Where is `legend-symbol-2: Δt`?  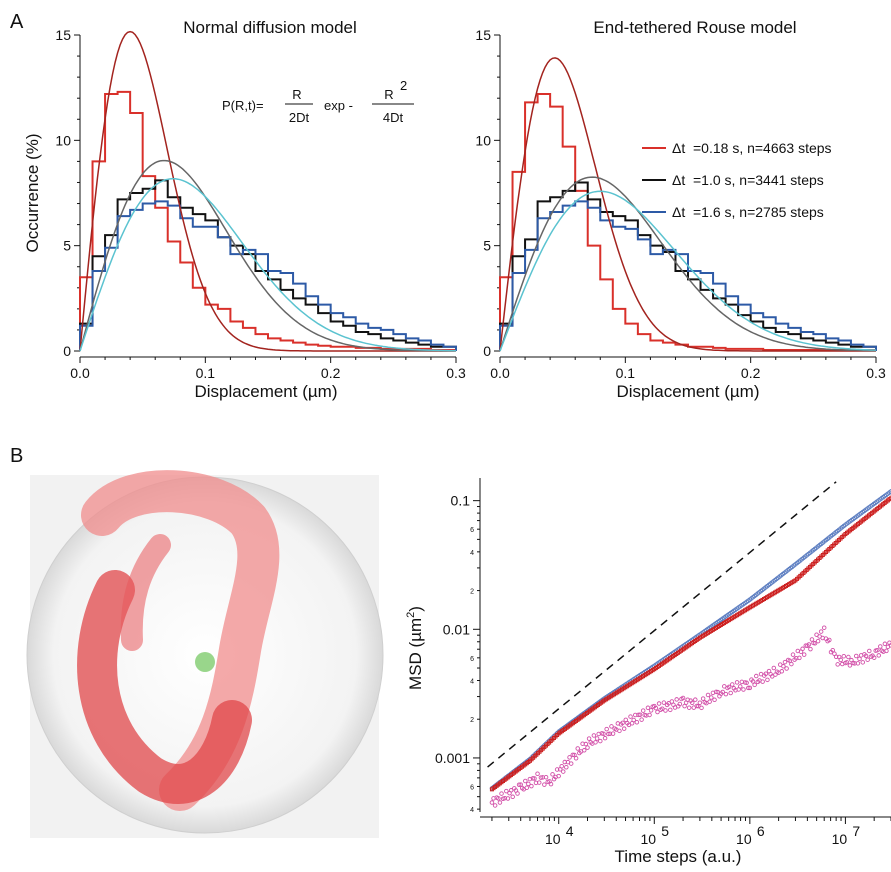
legend-symbol-2: Δt is located at coordinates (678, 180).